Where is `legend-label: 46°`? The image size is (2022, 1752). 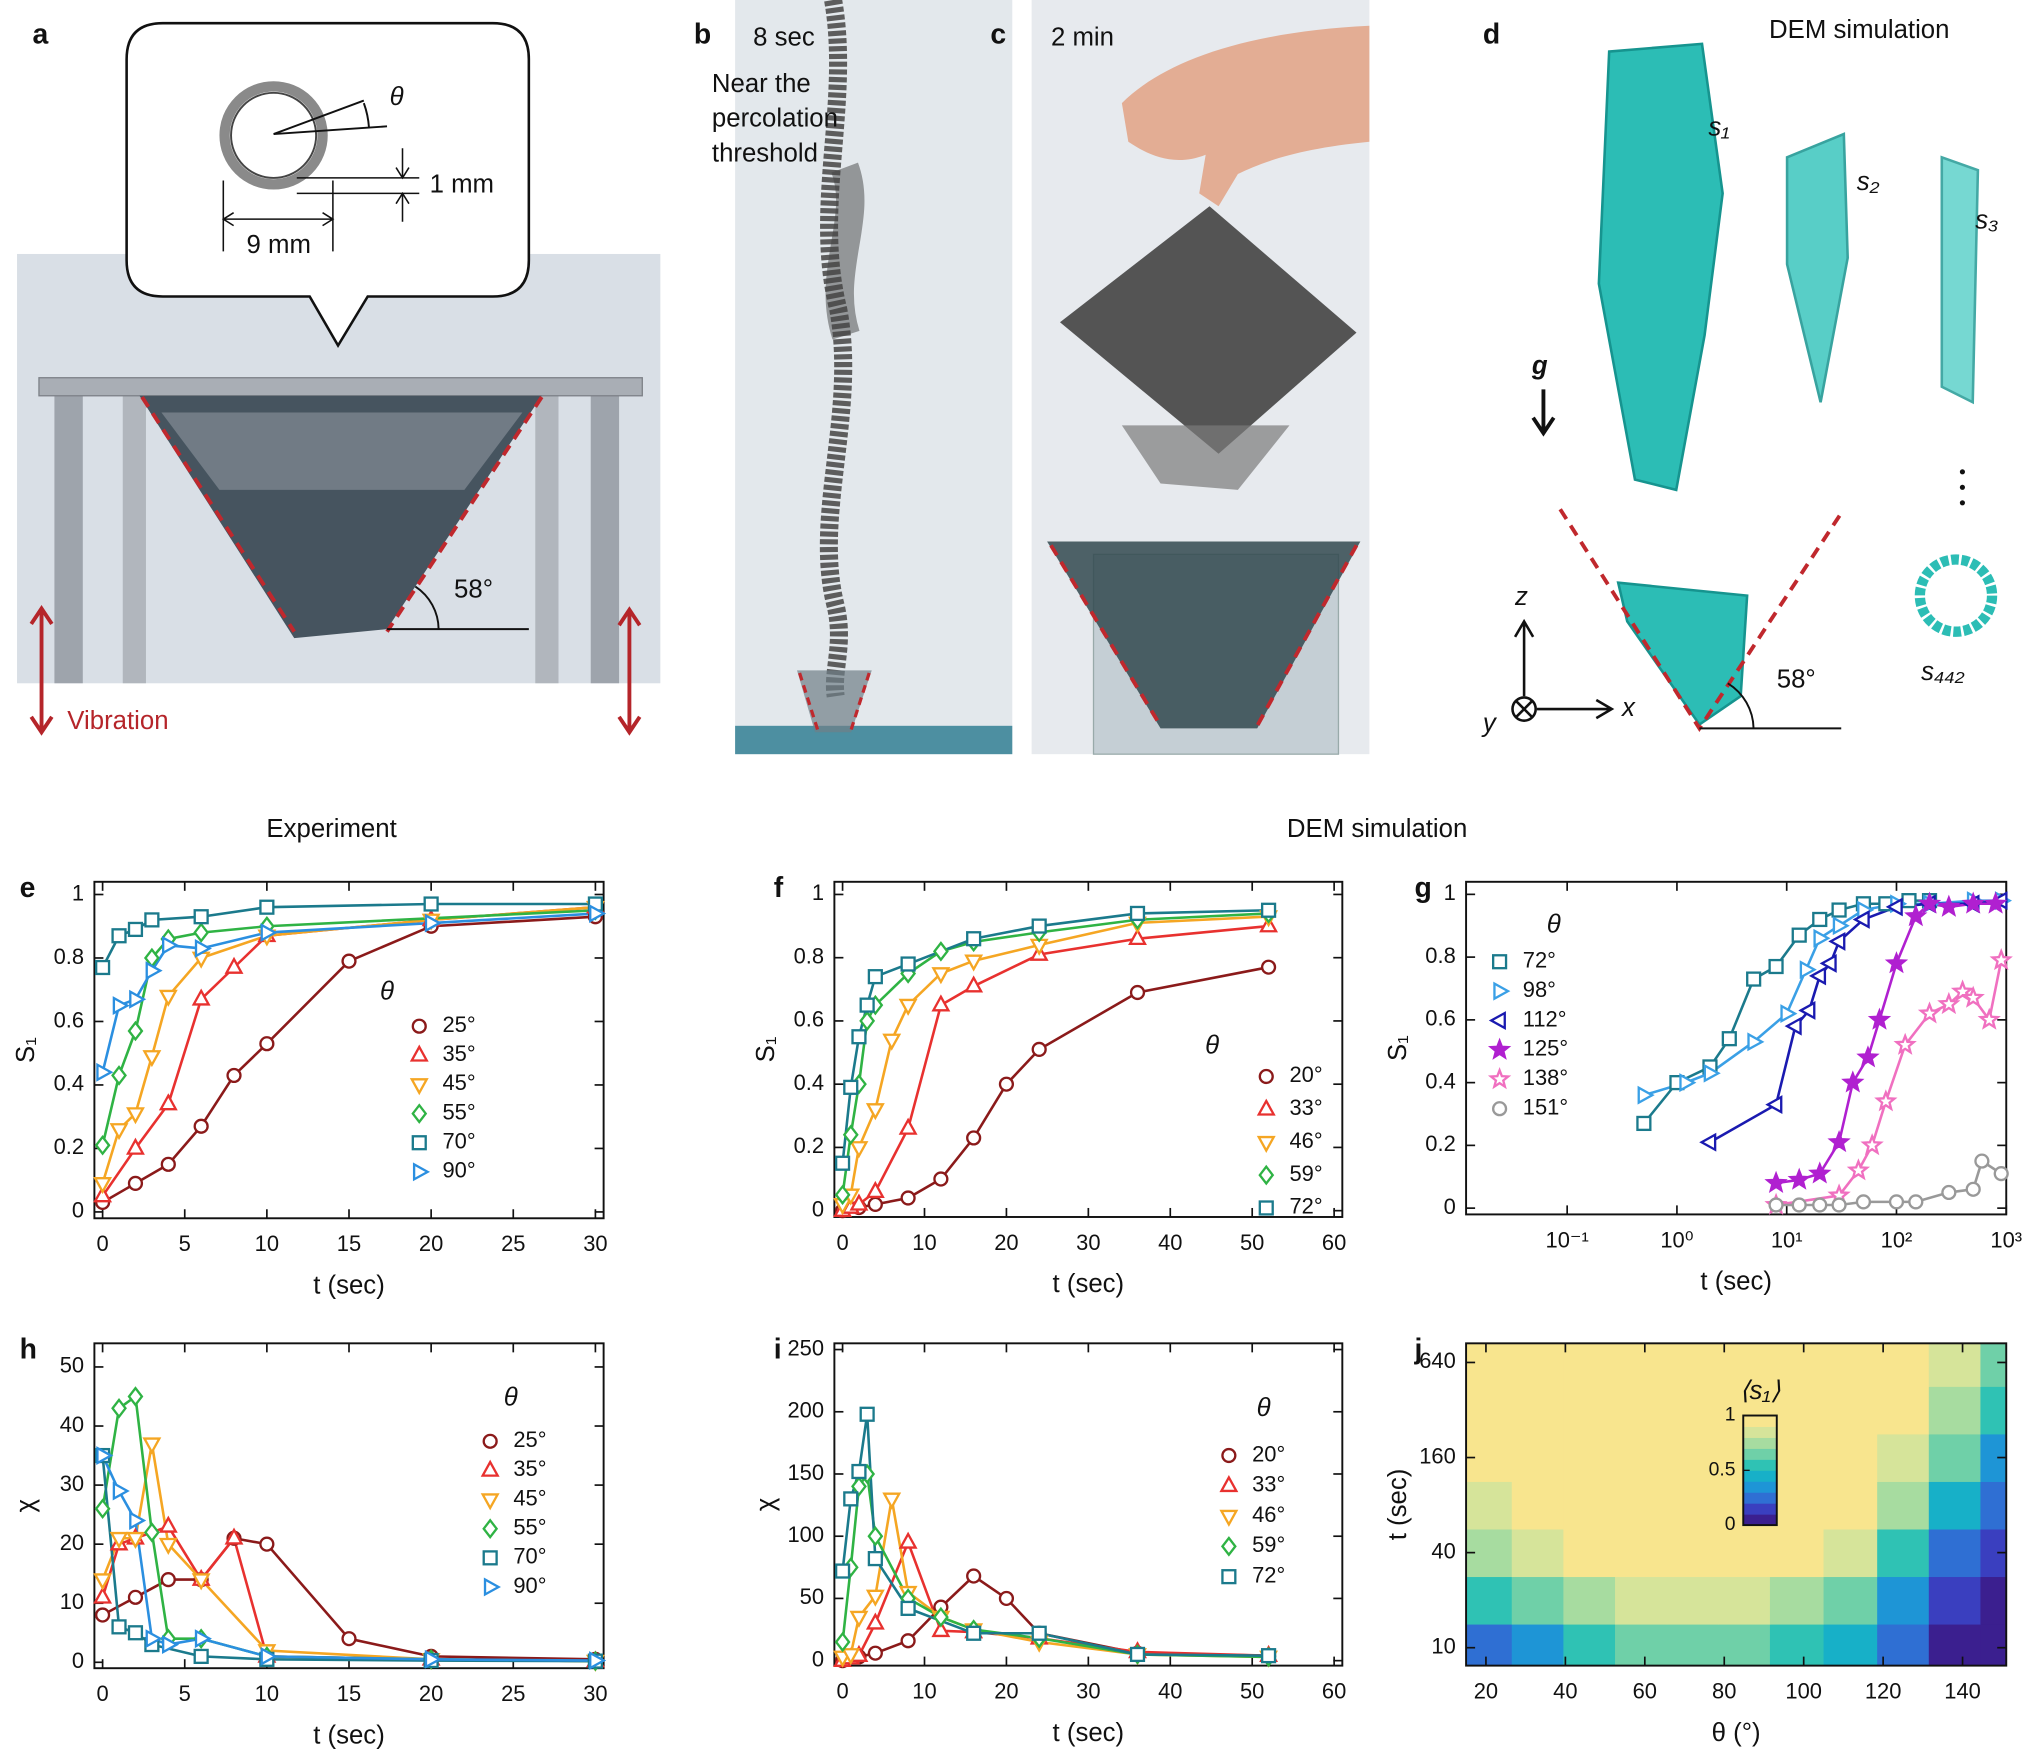 legend-label: 46° is located at coordinates (1268, 1514).